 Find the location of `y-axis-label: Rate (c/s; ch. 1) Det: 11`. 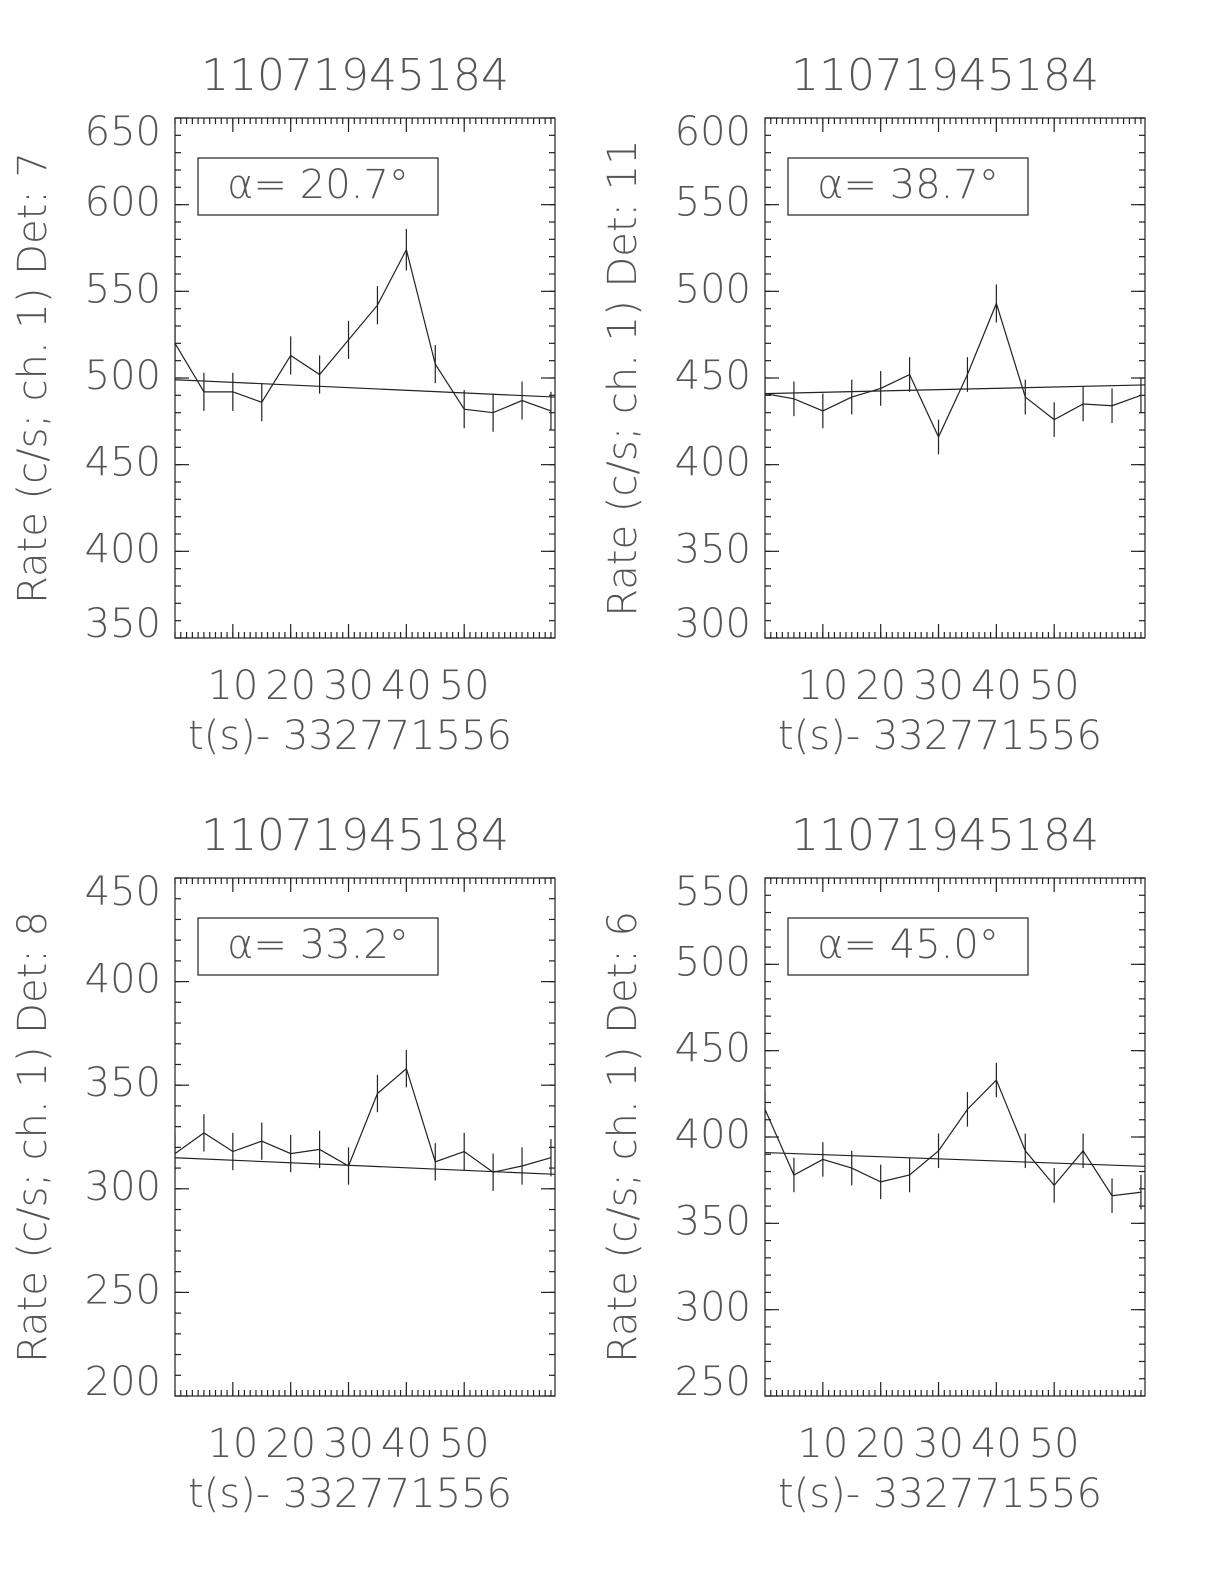

y-axis-label: Rate (c/s; ch. 1) Det: 11 is located at coordinates (623, 377).